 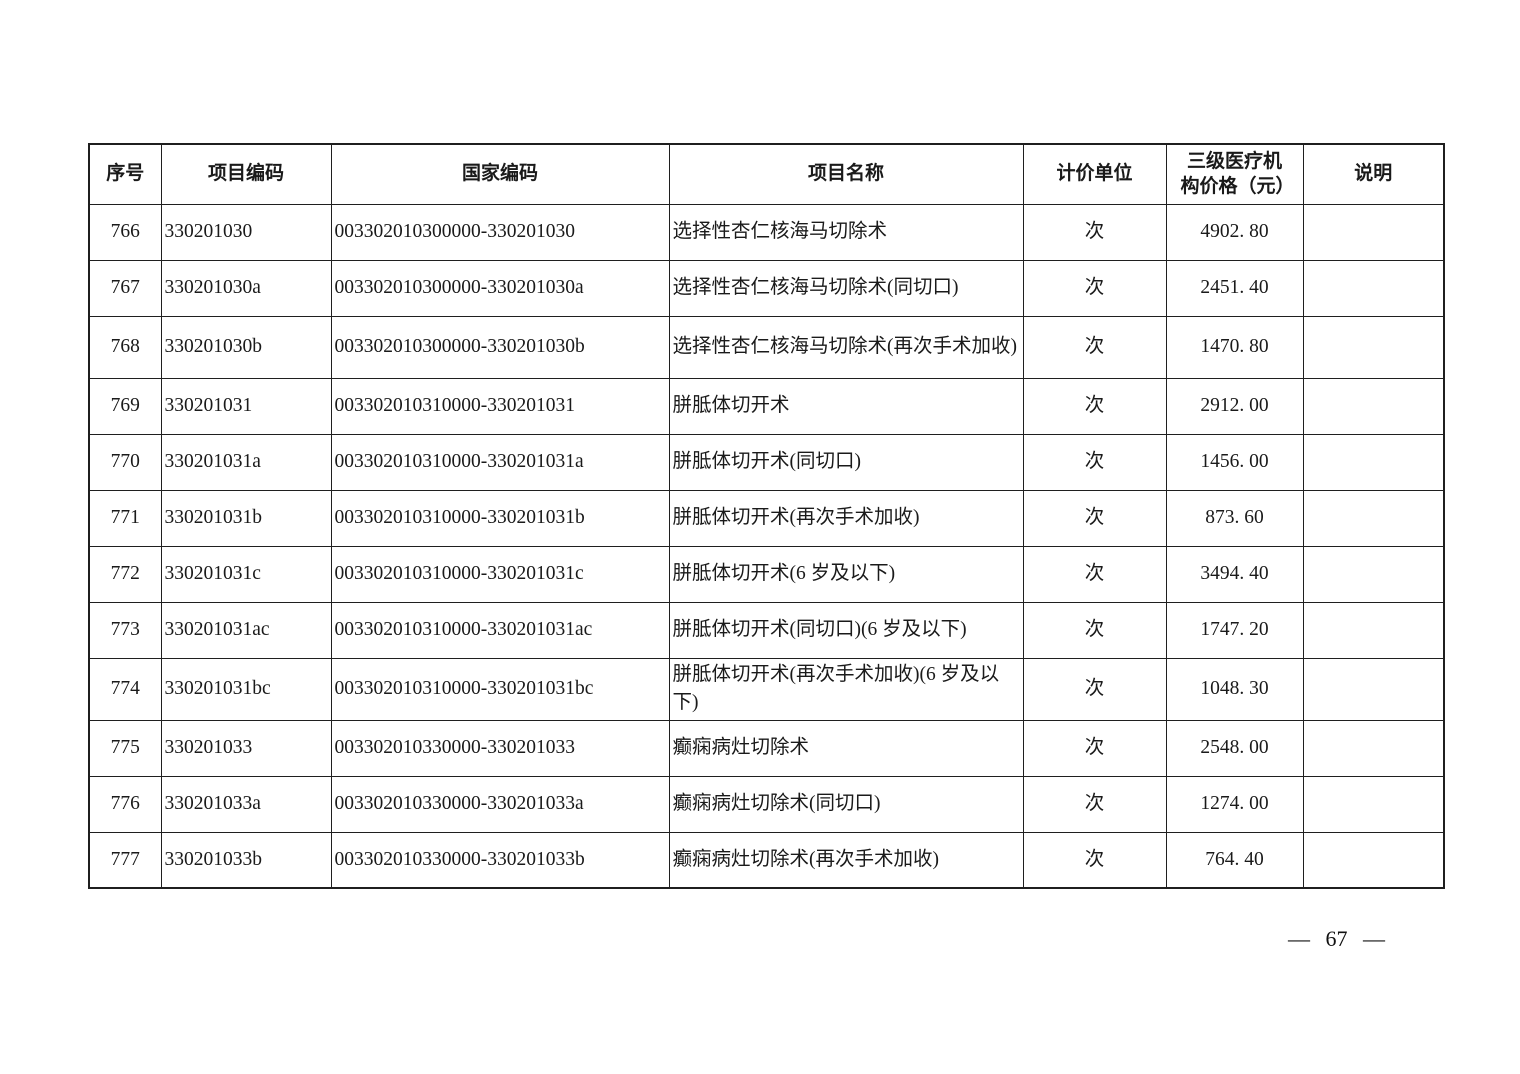 I want to click on price-cell: 2912. 00, so click(x=1234, y=406).